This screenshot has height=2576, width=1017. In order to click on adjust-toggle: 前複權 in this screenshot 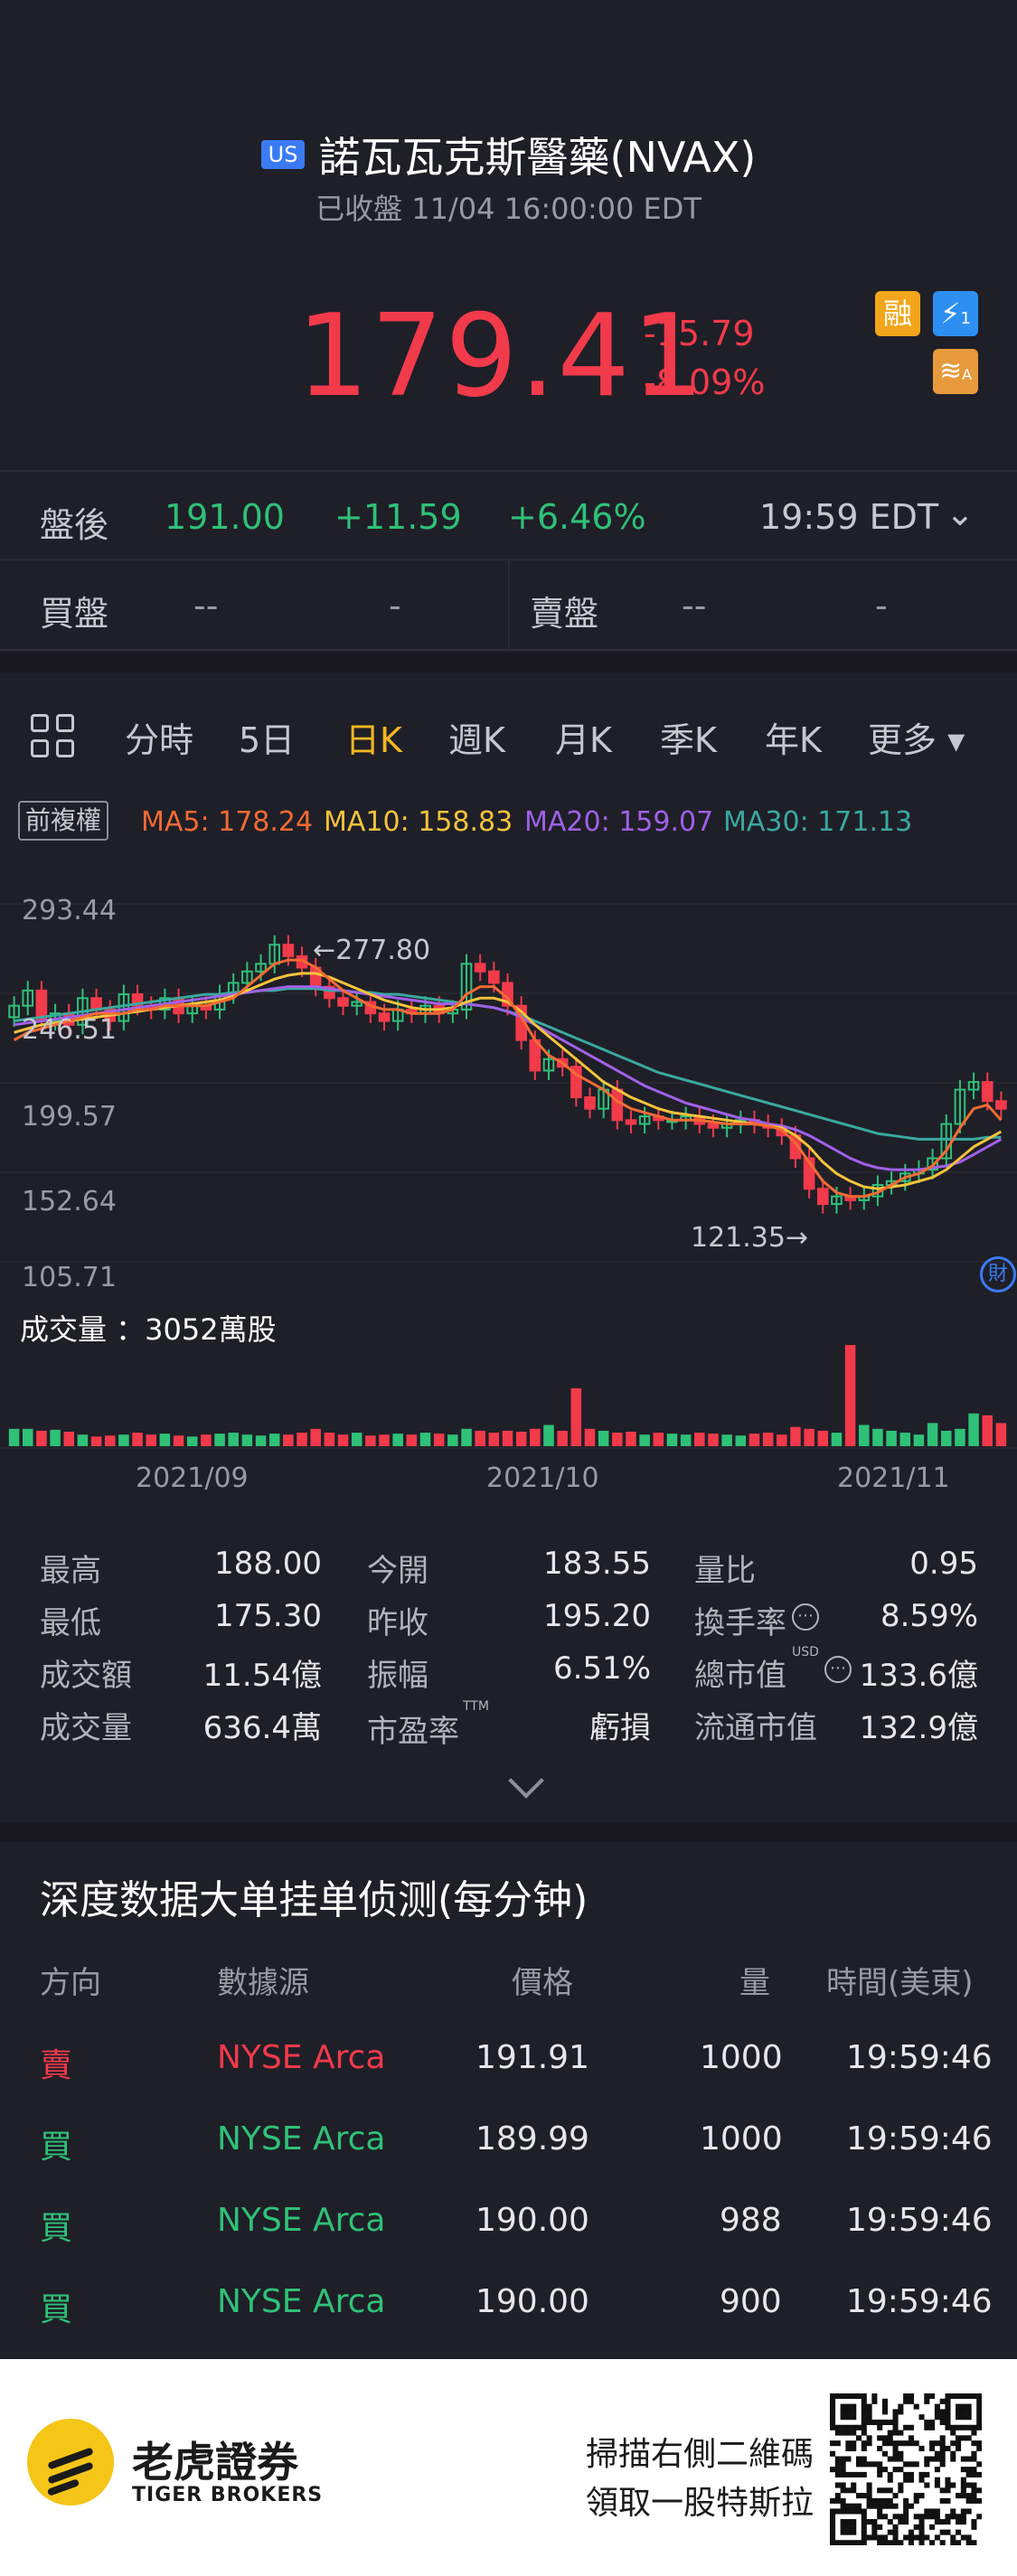, I will do `click(63, 821)`.